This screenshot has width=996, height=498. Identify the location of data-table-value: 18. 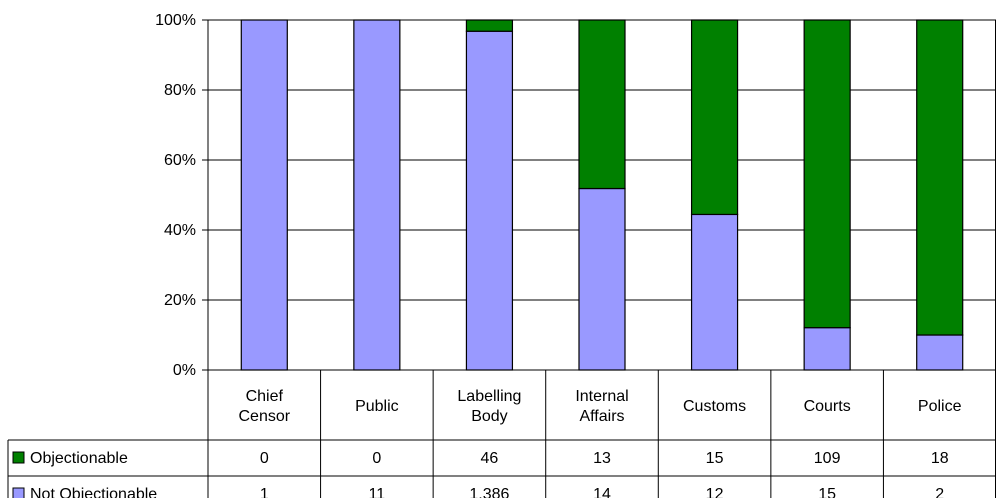
(940, 458).